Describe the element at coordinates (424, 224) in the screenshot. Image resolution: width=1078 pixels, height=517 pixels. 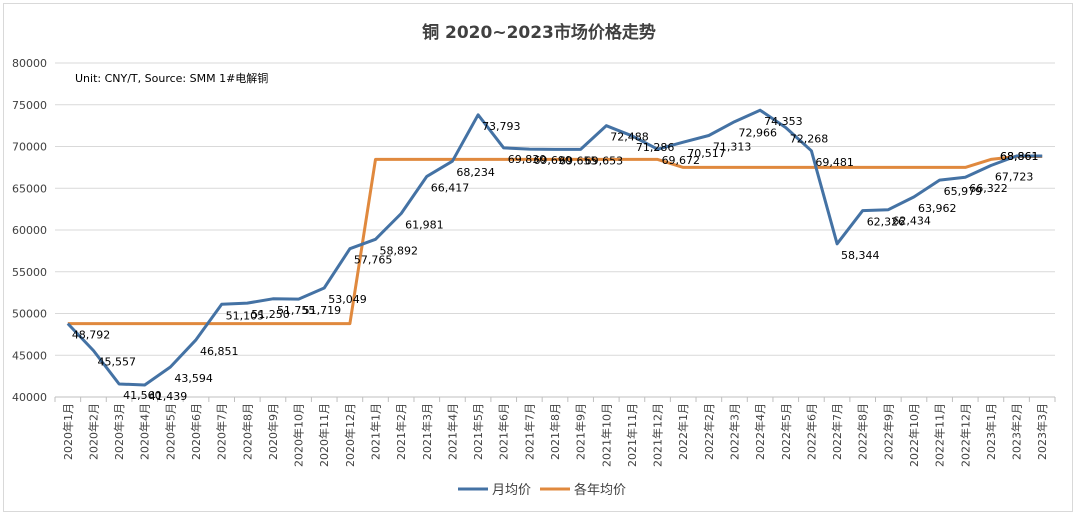
I see `data-label: 61,981` at that location.